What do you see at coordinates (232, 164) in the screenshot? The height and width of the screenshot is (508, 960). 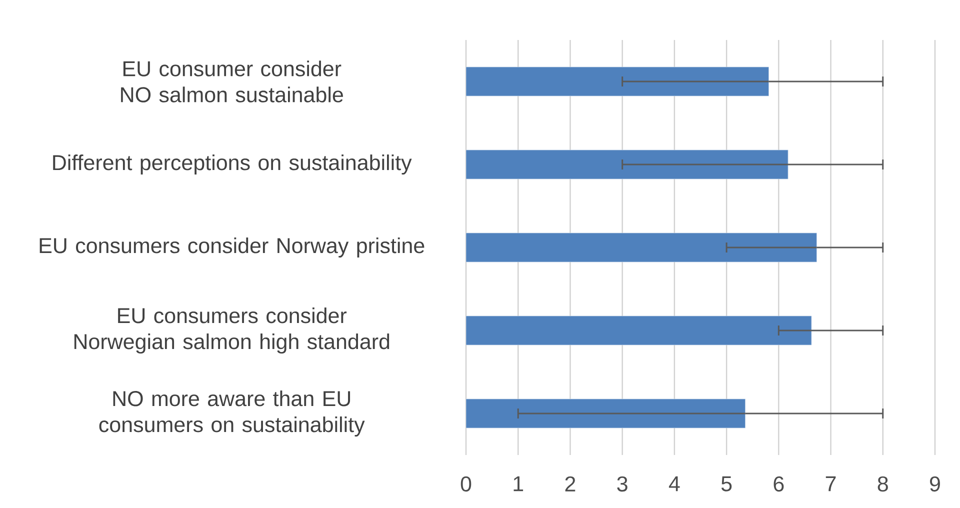 I see `y-tick-label: Different perceptions on sustainability` at bounding box center [232, 164].